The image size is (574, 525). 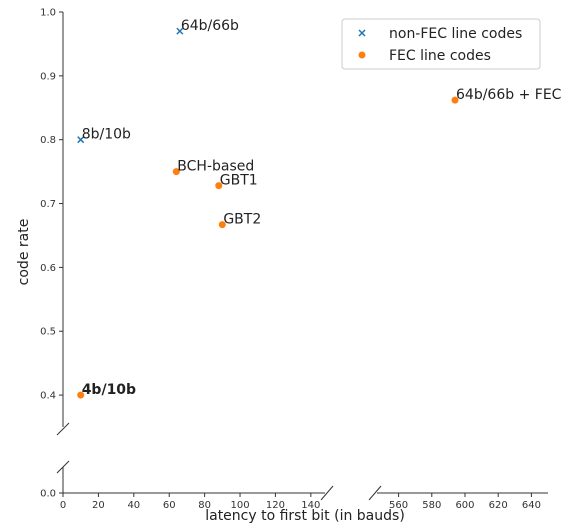 I want to click on y-tick-label: 0.6, so click(x=48, y=268).